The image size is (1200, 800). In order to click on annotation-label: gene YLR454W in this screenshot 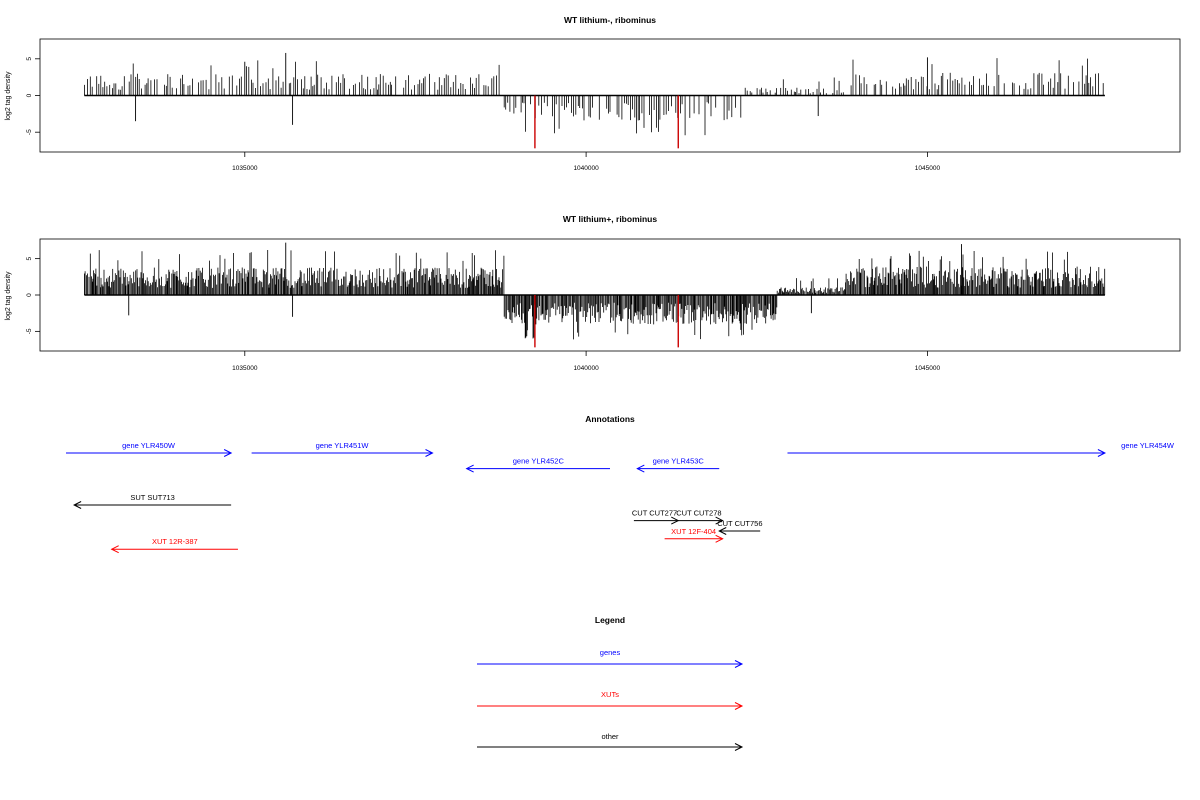, I will do `click(1148, 445)`.